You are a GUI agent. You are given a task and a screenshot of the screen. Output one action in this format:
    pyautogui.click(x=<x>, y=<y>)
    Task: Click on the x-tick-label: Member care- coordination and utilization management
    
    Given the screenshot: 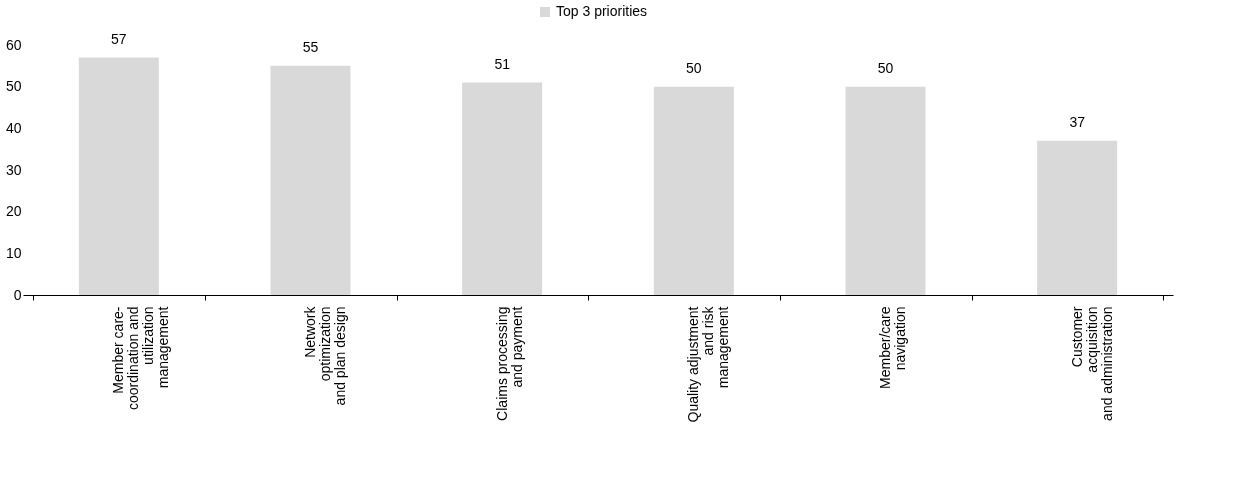 What is the action you would take?
    pyautogui.click(x=141, y=358)
    